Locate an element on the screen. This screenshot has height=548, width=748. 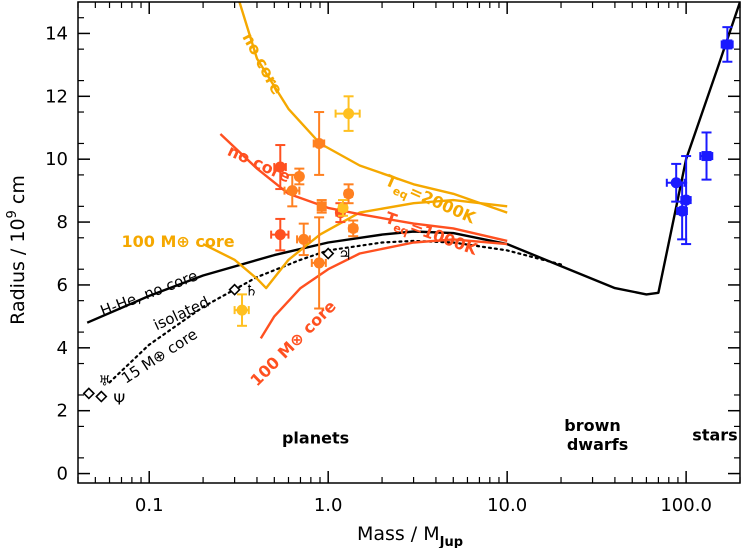
planet-point-5-marker is located at coordinates (304, 239).